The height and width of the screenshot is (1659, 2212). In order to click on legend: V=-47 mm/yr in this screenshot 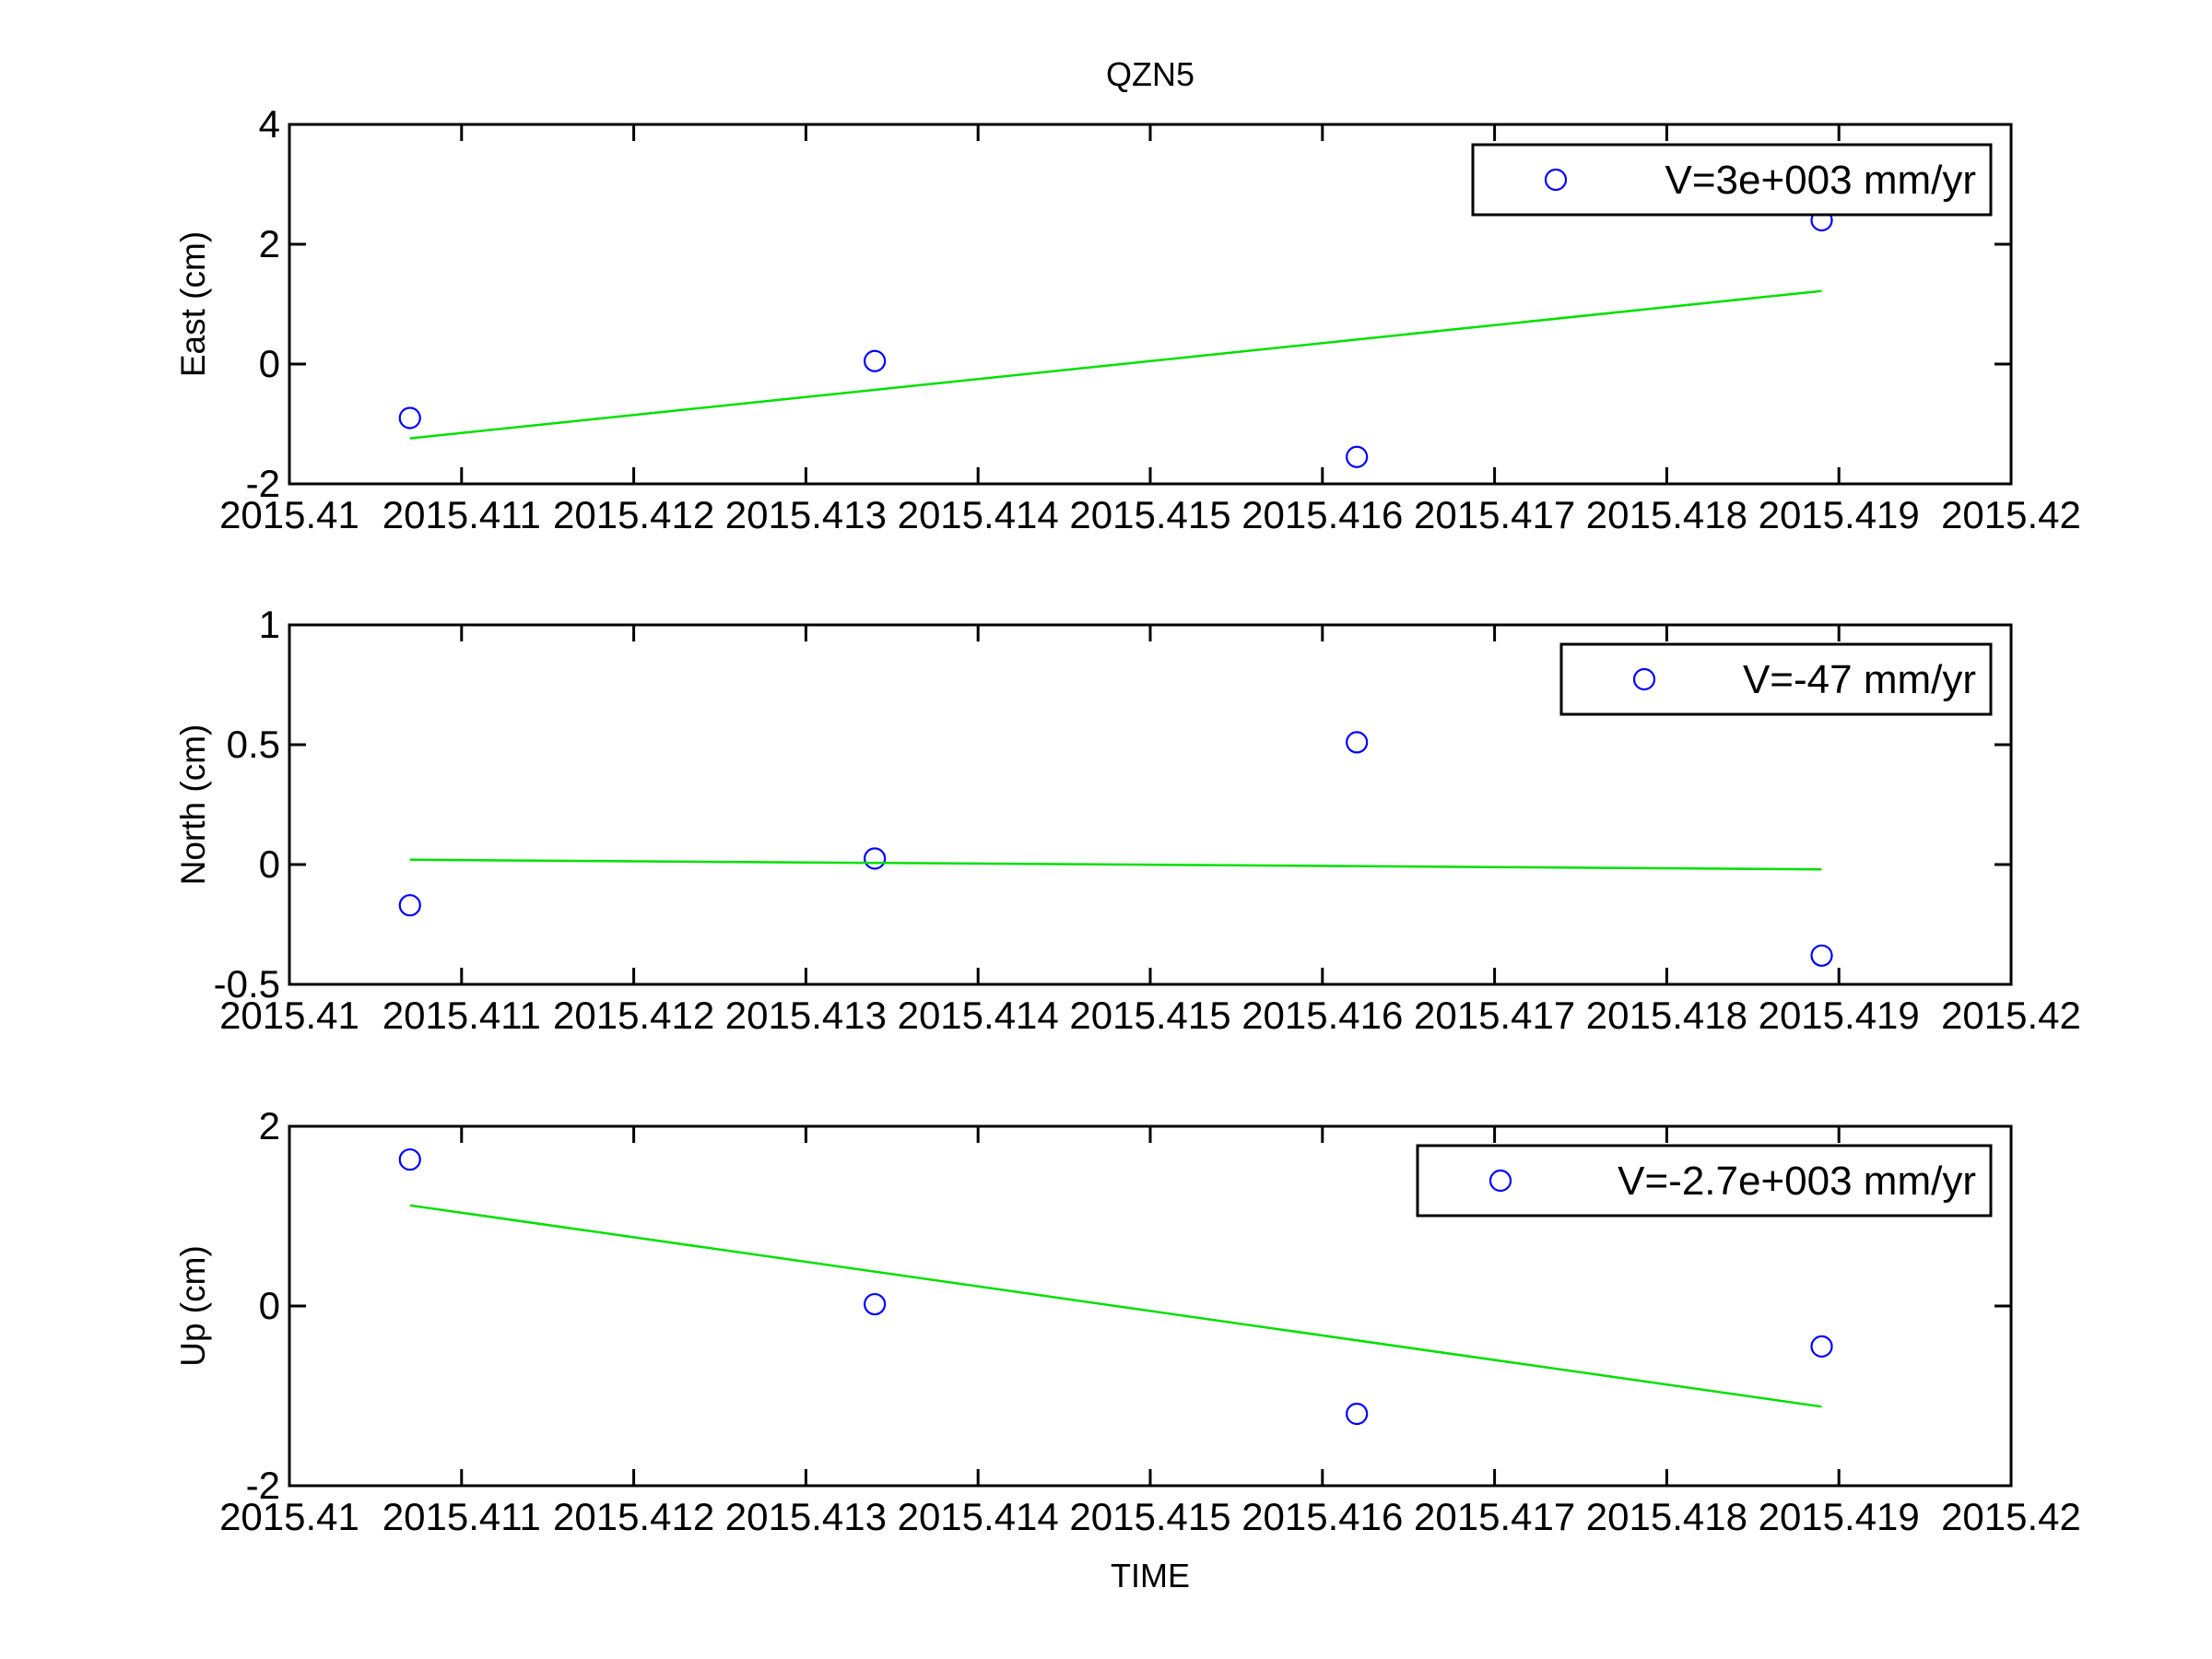, I will do `click(1776, 679)`.